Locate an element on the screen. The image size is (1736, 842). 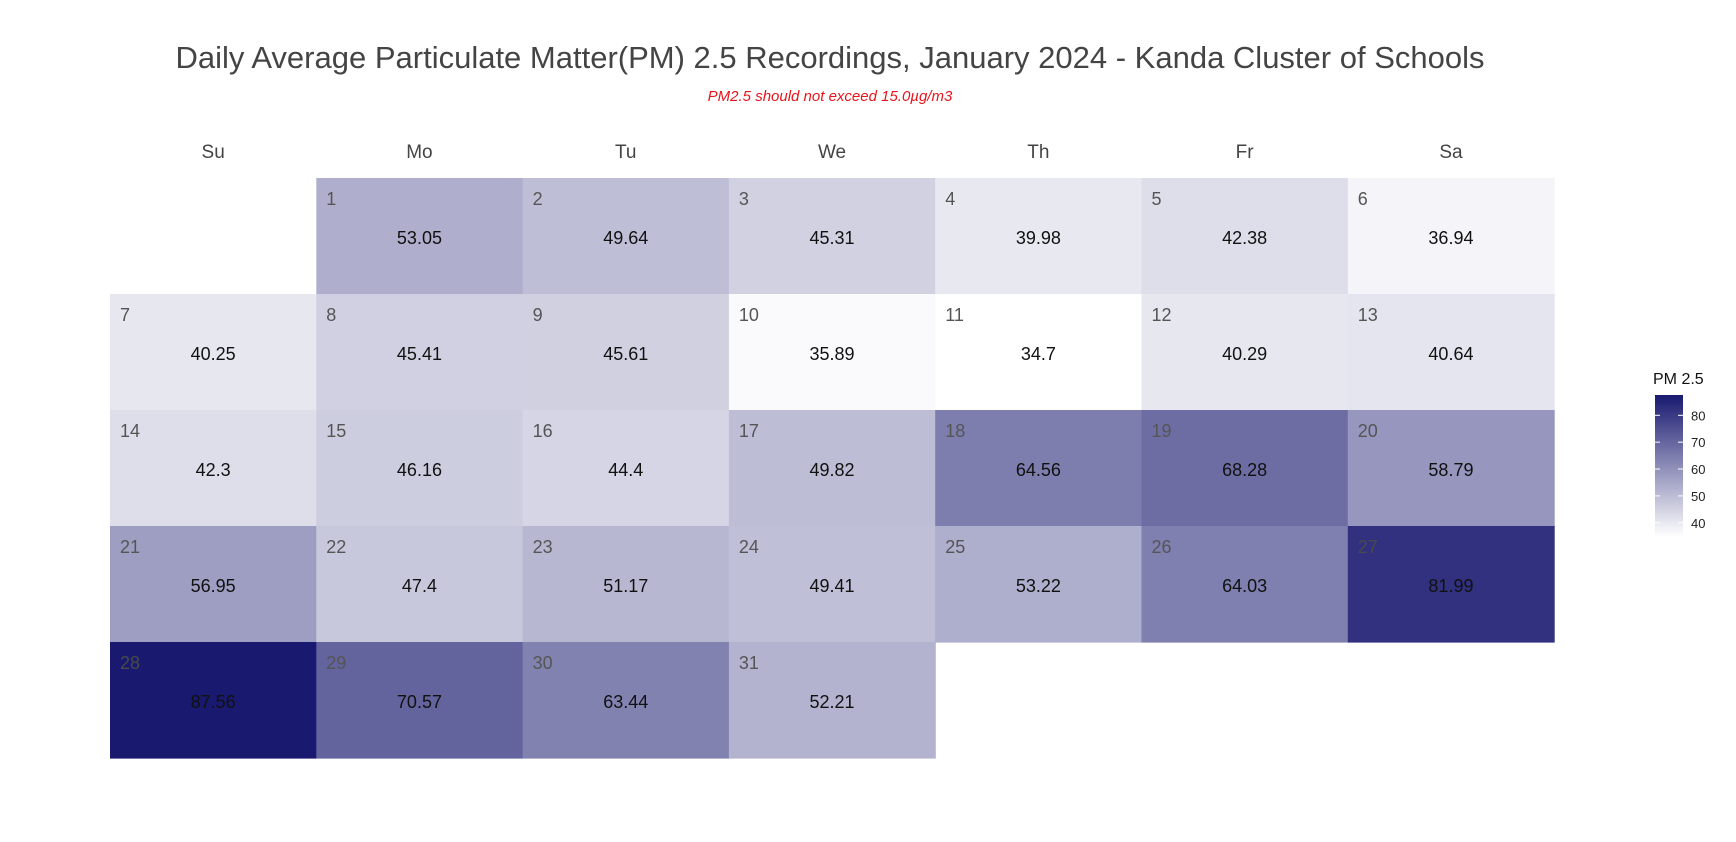
weekday-label-th: Th is located at coordinates (1038, 152).